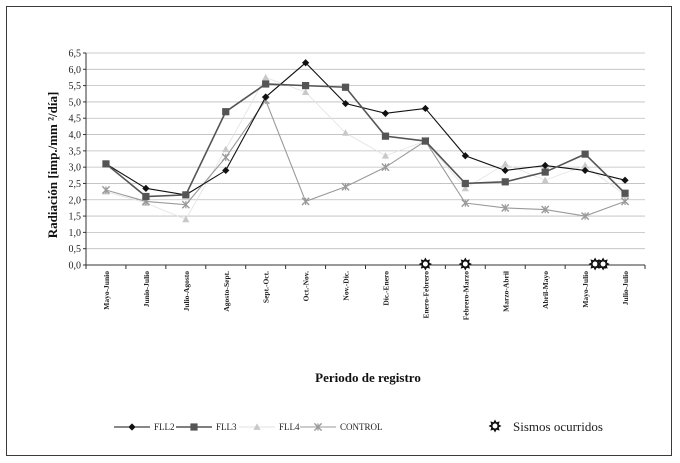 Image resolution: width=680 pixels, height=463 pixels. What do you see at coordinates (625, 288) in the screenshot?
I see `x-tick-label: Julio-Julio` at bounding box center [625, 288].